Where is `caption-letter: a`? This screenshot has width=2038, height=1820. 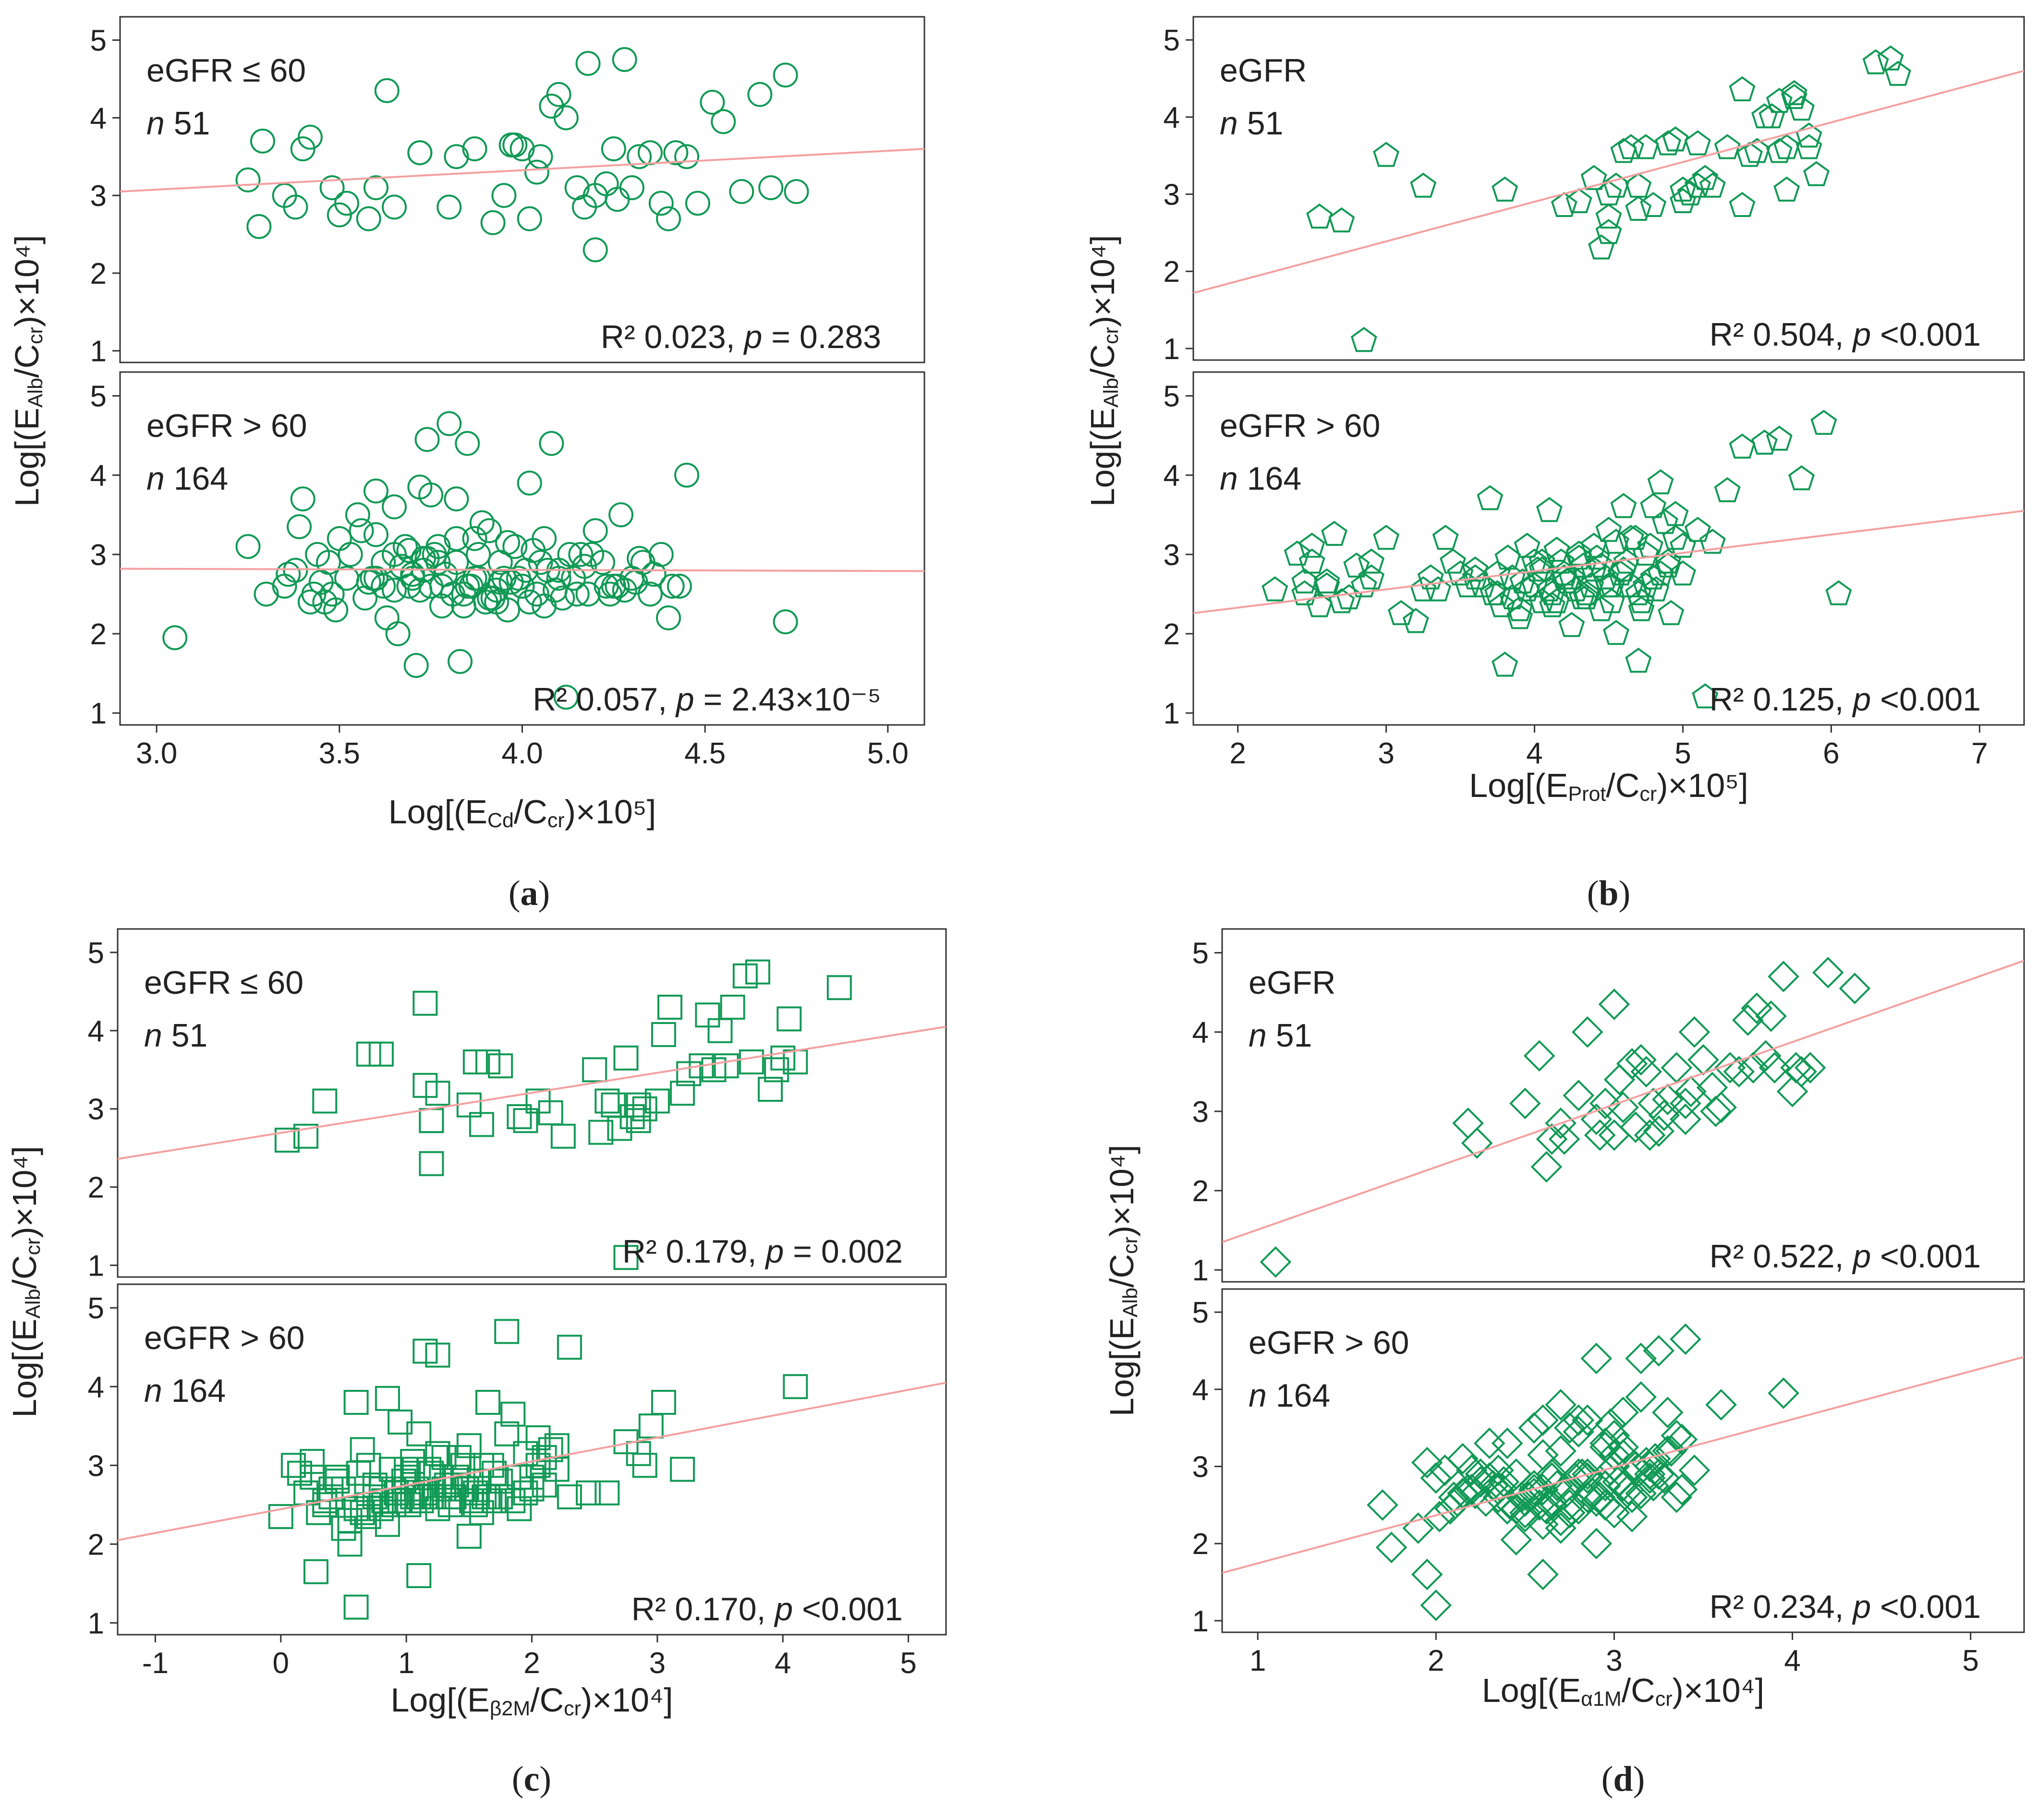 caption-letter: a is located at coordinates (529, 893).